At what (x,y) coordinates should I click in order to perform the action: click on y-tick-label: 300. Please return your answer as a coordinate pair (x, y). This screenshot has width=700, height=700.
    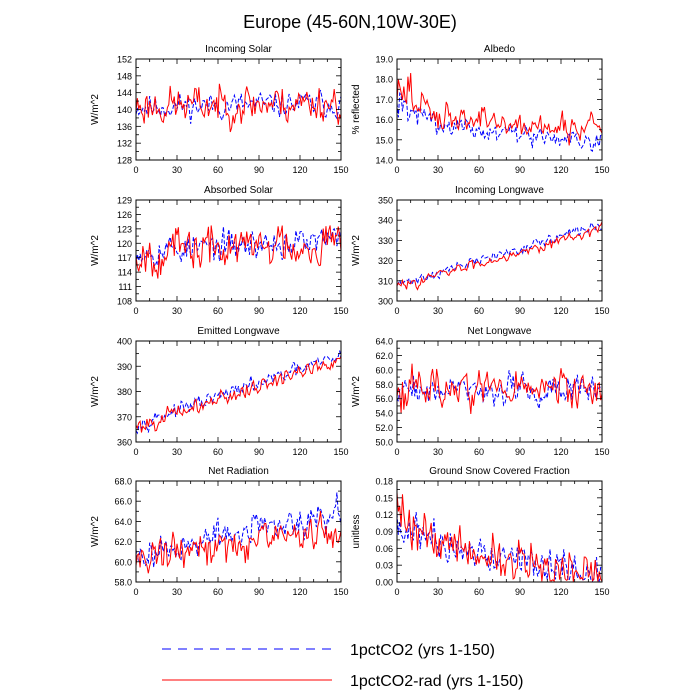
    Looking at the image, I should click on (385, 302).